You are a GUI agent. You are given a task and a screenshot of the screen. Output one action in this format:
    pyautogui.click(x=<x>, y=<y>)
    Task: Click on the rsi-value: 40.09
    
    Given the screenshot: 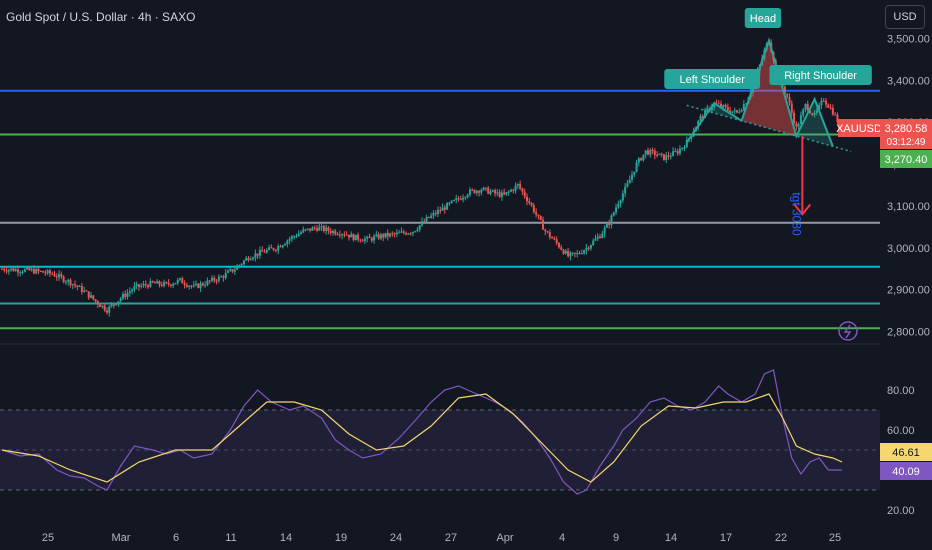 What is the action you would take?
    pyautogui.click(x=906, y=472)
    